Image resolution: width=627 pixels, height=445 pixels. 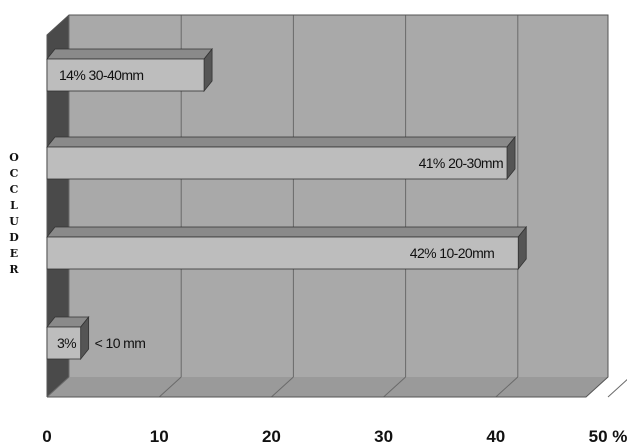 What do you see at coordinates (101, 75) in the screenshot?
I see `bar-data-label: 14% 30-40mm` at bounding box center [101, 75].